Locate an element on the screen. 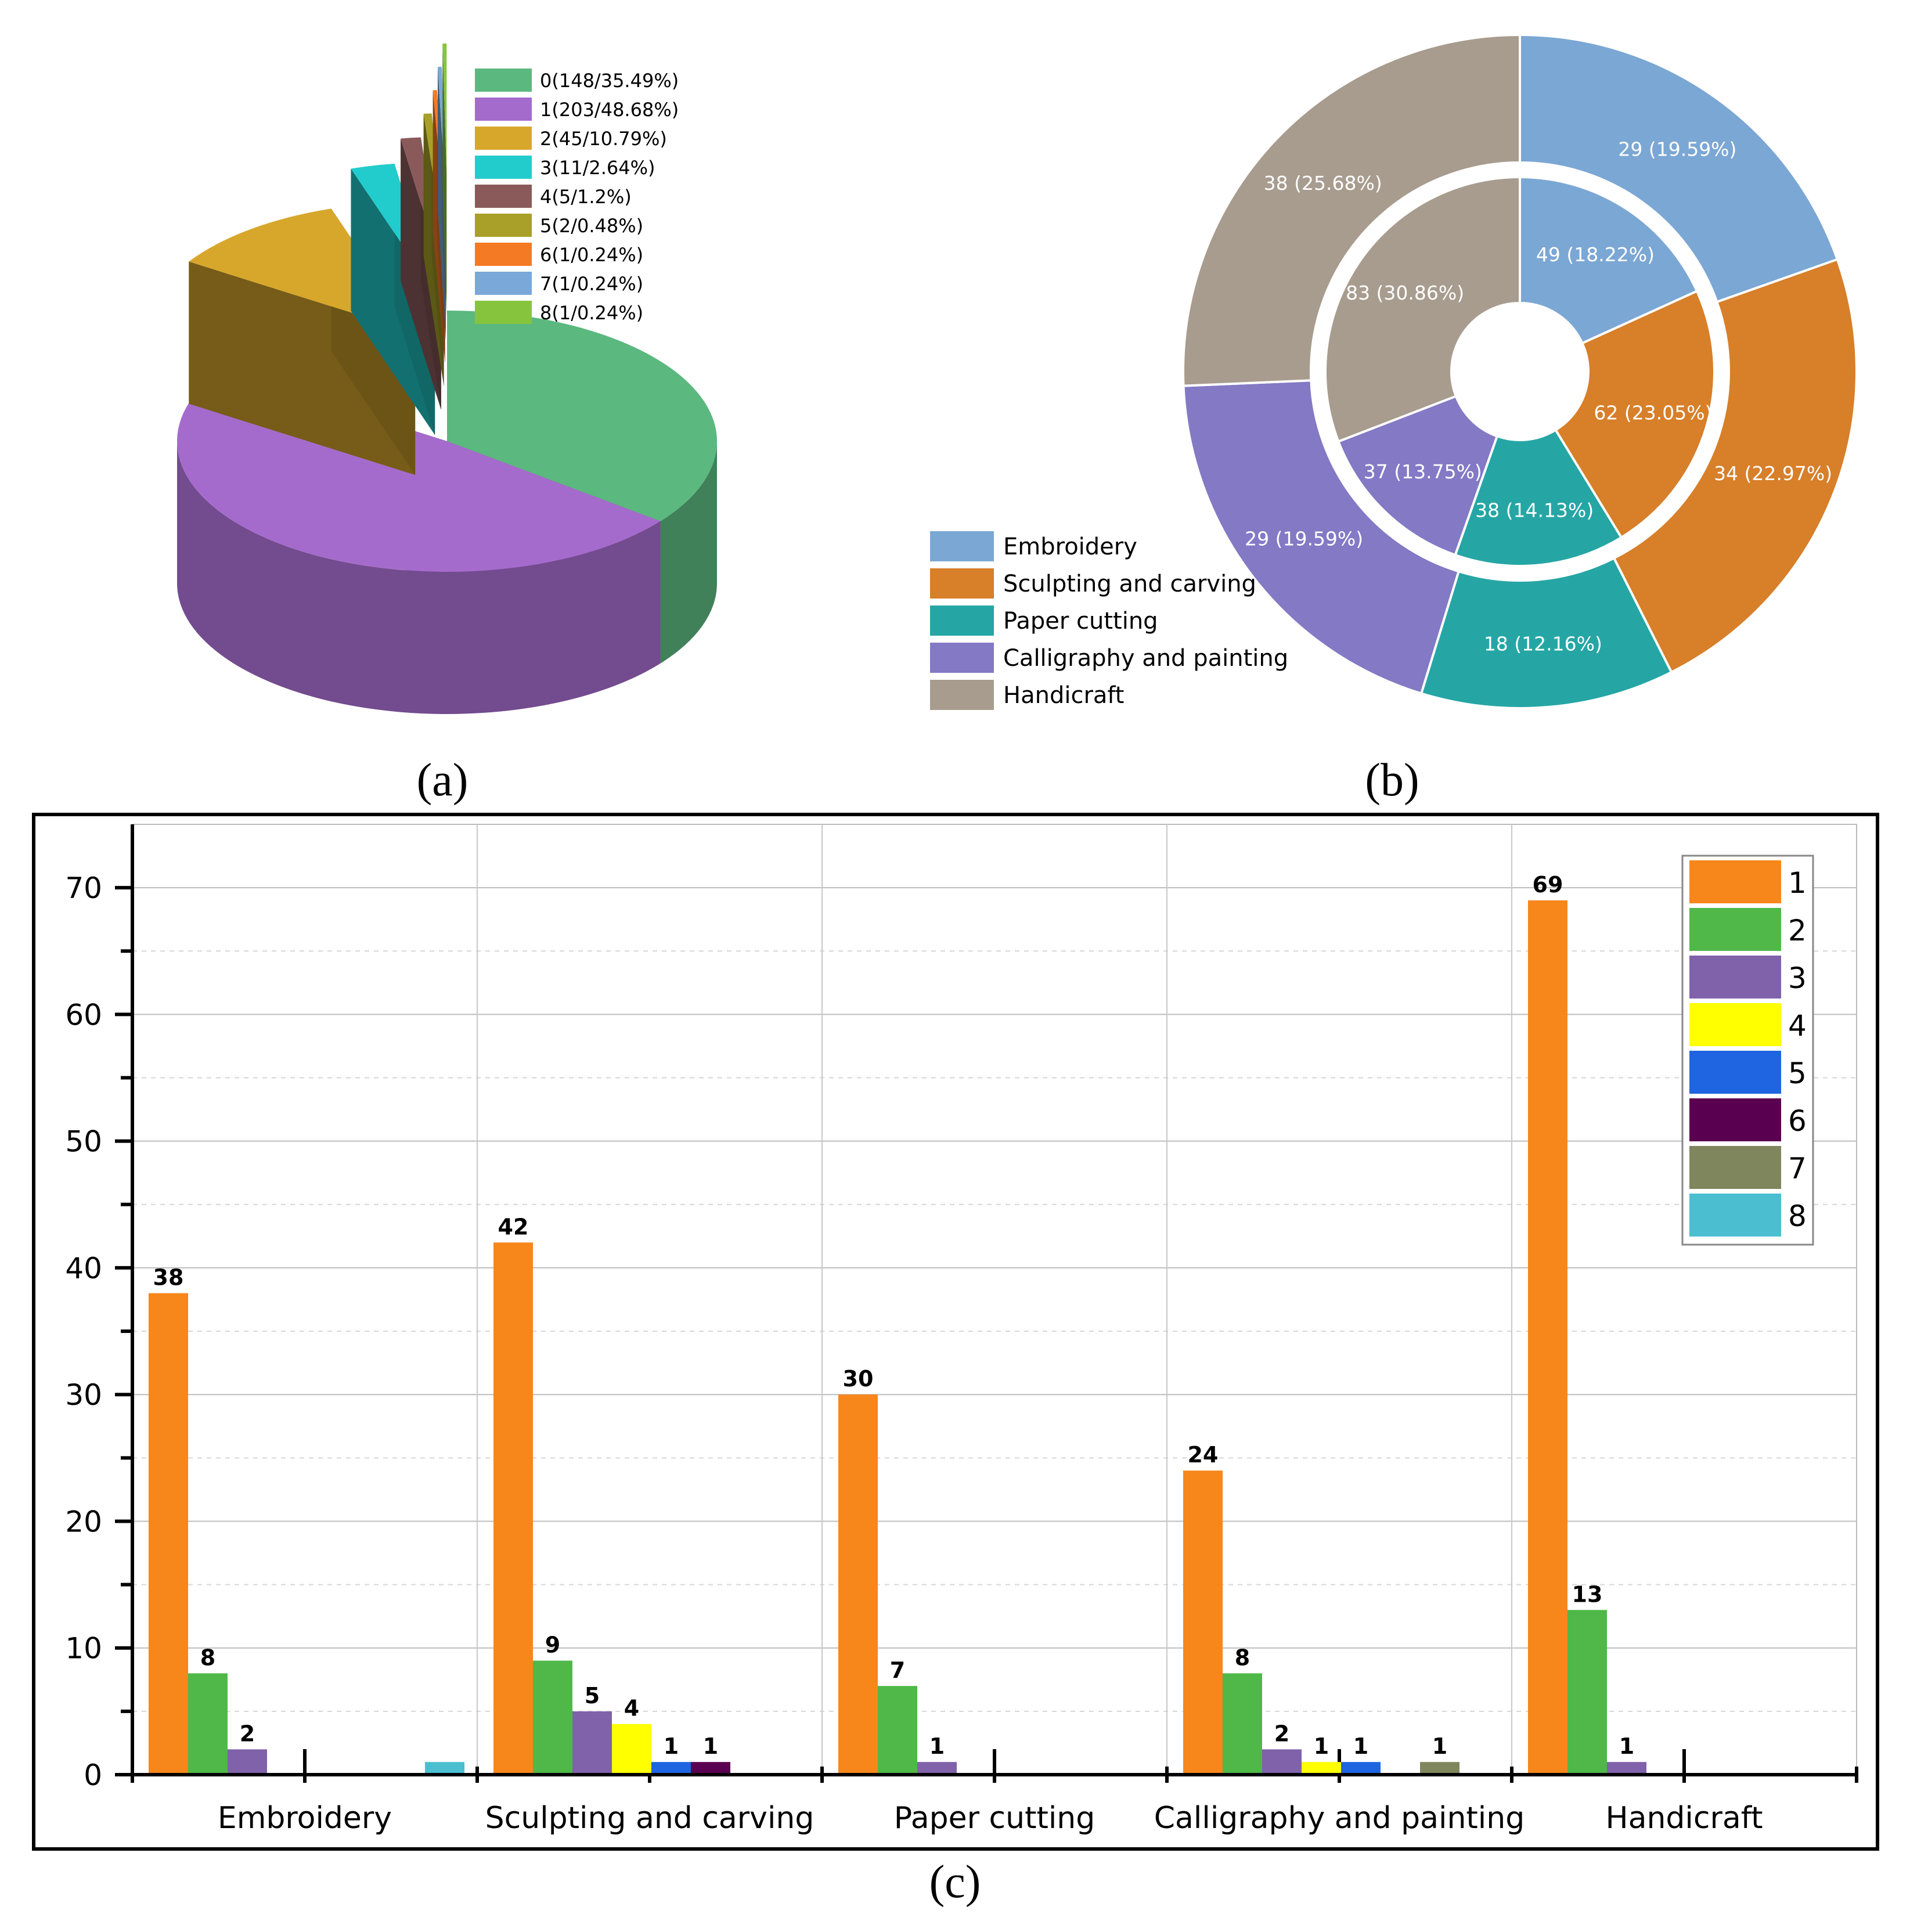 The width and height of the screenshot is (1910, 1932). donut-inner-label-3: 37 (13.75%) is located at coordinates (1423, 472).